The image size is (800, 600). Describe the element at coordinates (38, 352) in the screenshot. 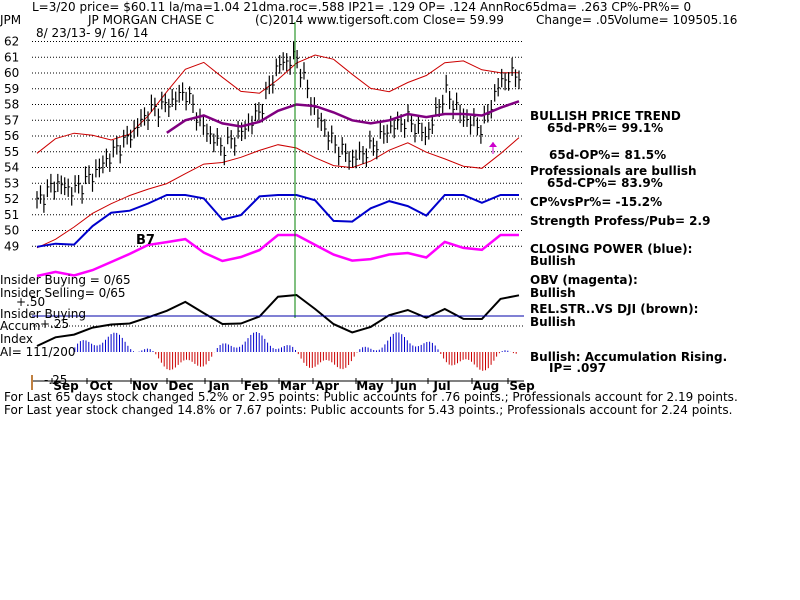

I see `ai-label: AI= 111/200` at that location.